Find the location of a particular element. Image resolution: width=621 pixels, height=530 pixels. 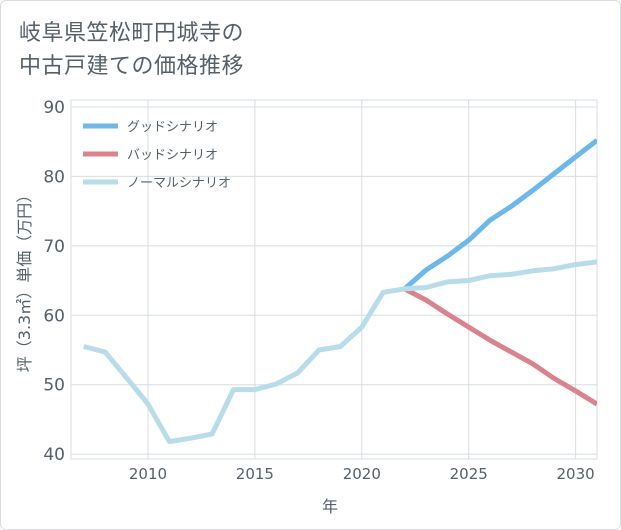

chart-title-line-2: 中古戸建ての価格推移 is located at coordinates (132, 66).